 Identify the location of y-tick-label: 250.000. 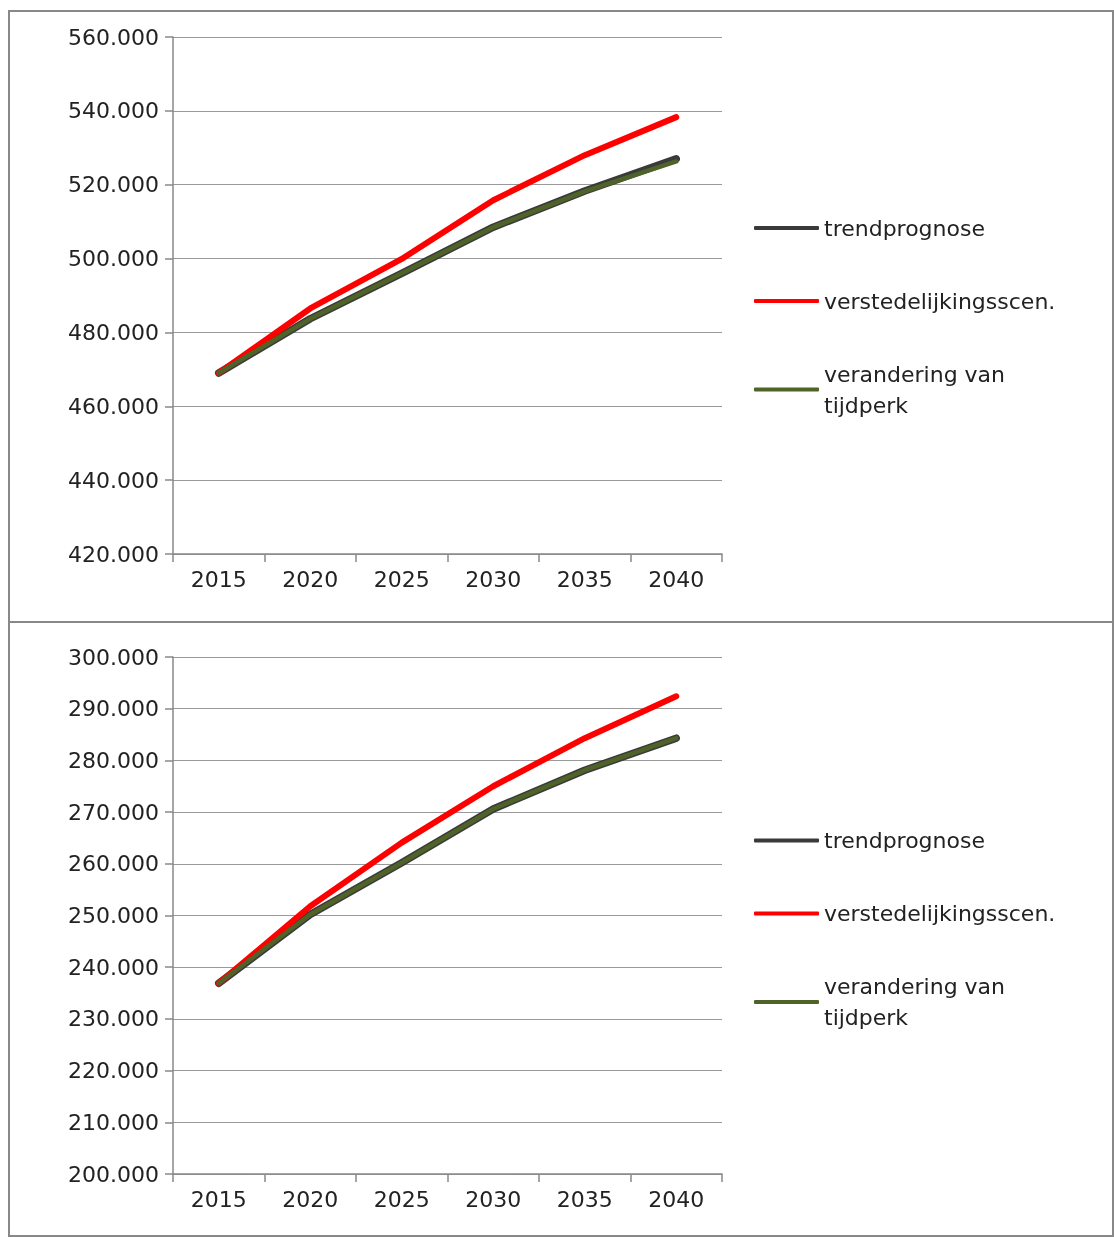
(113, 915).